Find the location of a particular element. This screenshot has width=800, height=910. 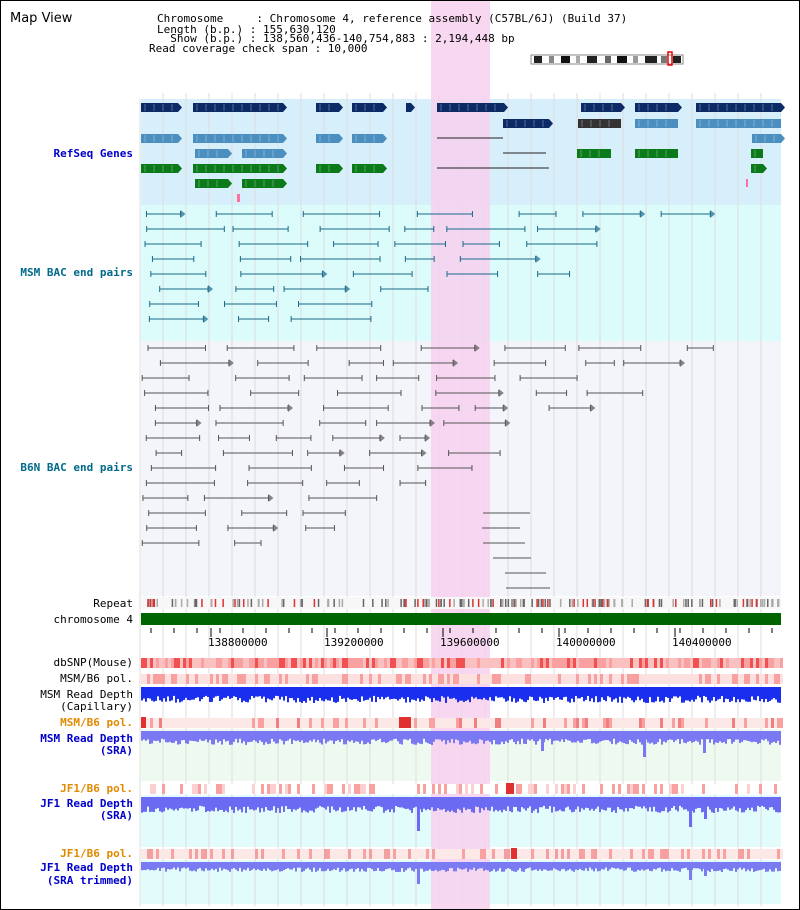

msm-bac-pair-arrow is located at coordinates (643, 214).